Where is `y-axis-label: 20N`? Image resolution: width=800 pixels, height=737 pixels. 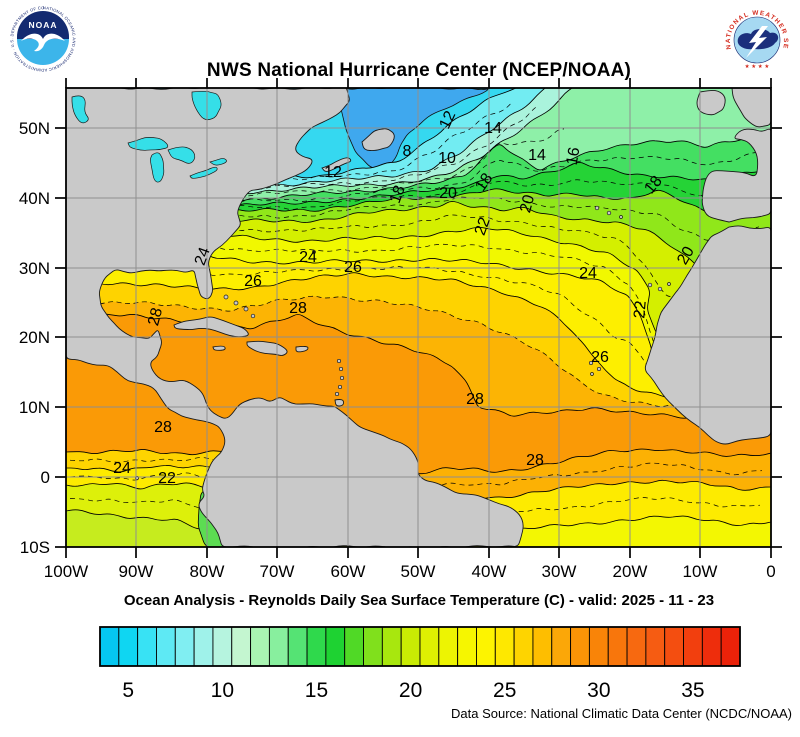 y-axis-label: 20N is located at coordinates (34, 337).